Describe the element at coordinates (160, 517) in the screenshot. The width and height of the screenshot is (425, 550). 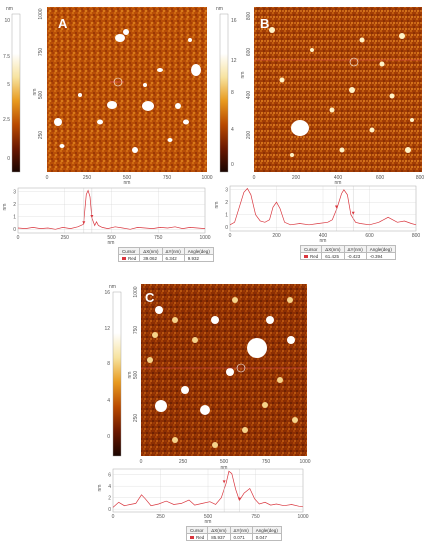
I see `profile-x-tick: 250` at that location.